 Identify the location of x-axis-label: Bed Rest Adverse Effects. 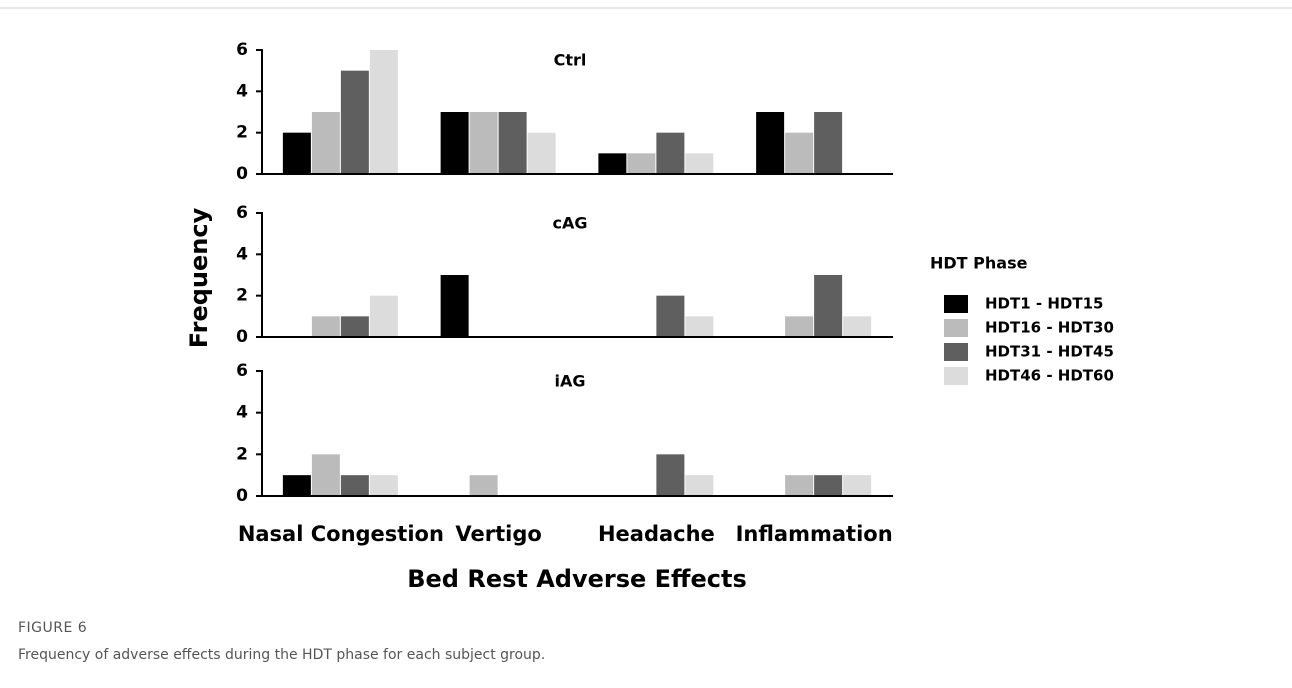
(577, 579).